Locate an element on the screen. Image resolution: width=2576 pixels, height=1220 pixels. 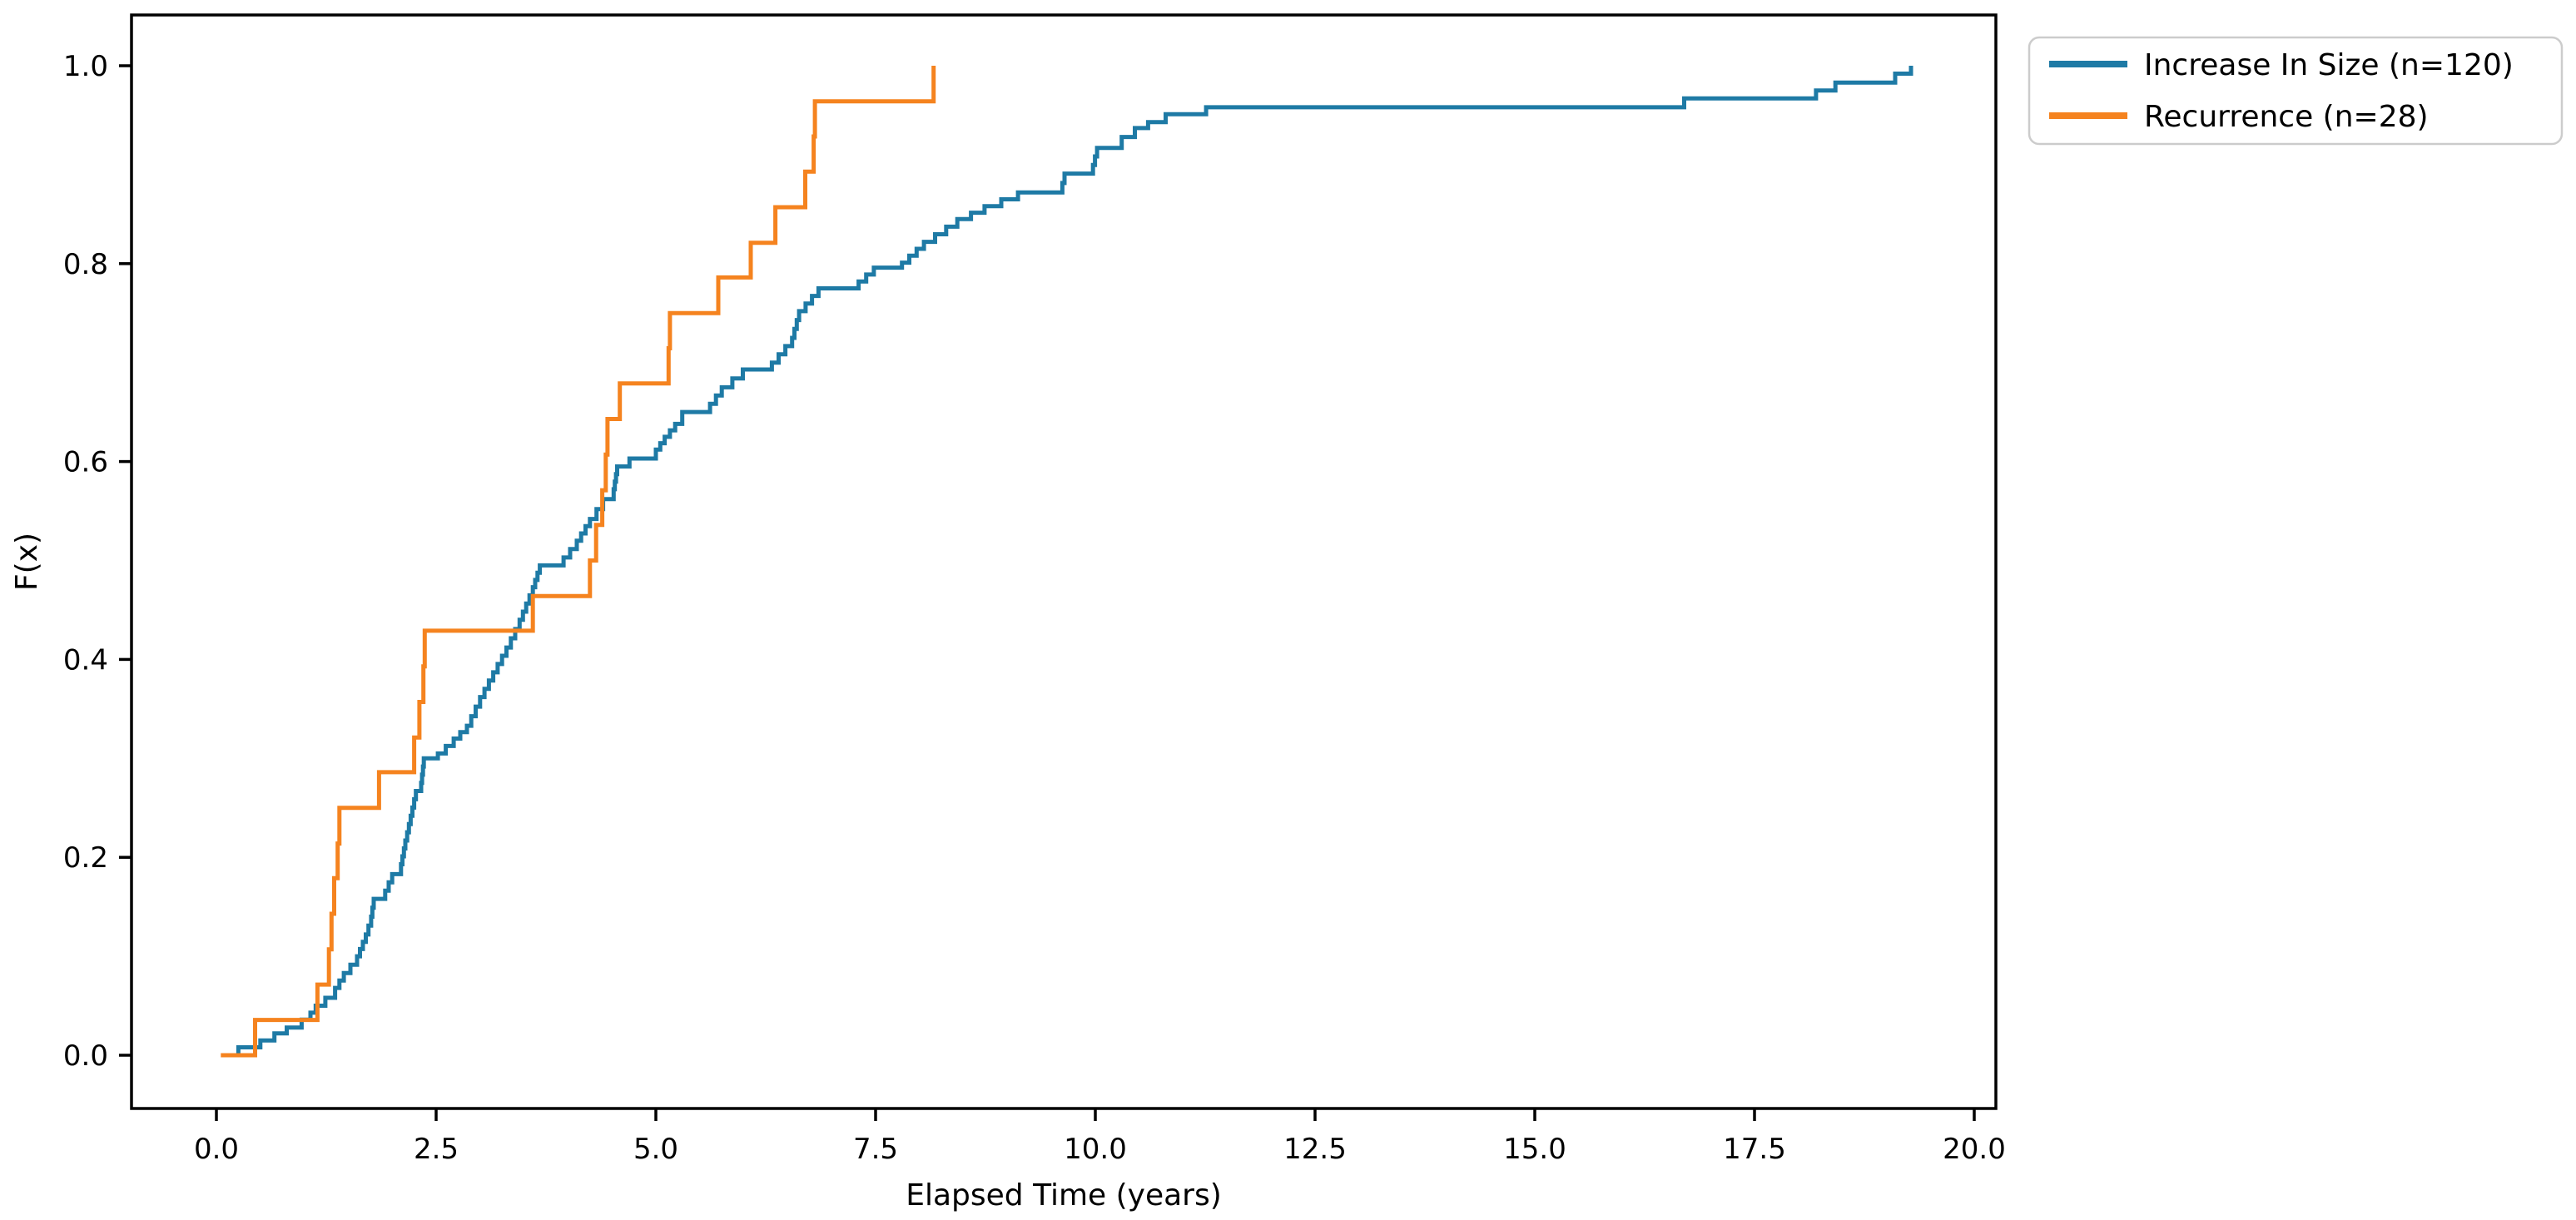
x-tick-label: 2.5 is located at coordinates (437, 1149).